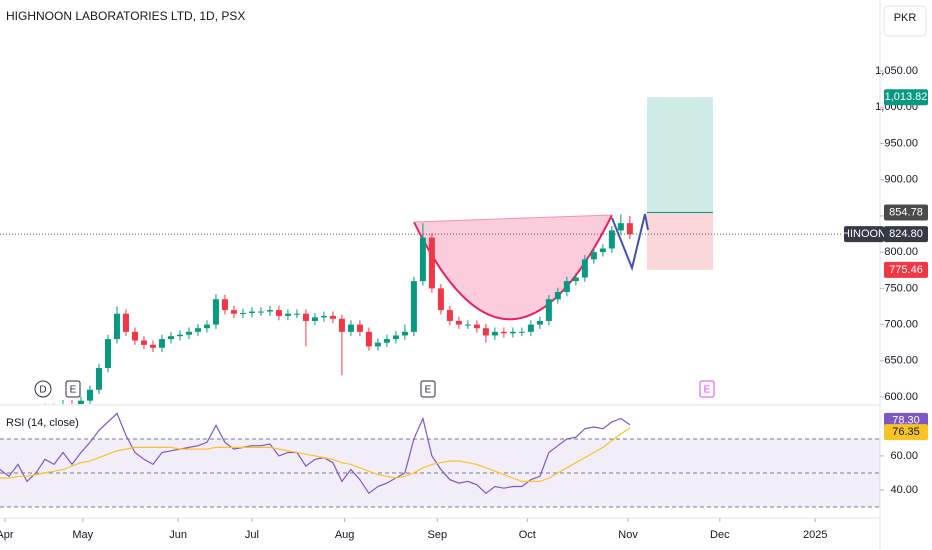 The height and width of the screenshot is (550, 932). I want to click on x-tick-label: Nov, so click(628, 535).